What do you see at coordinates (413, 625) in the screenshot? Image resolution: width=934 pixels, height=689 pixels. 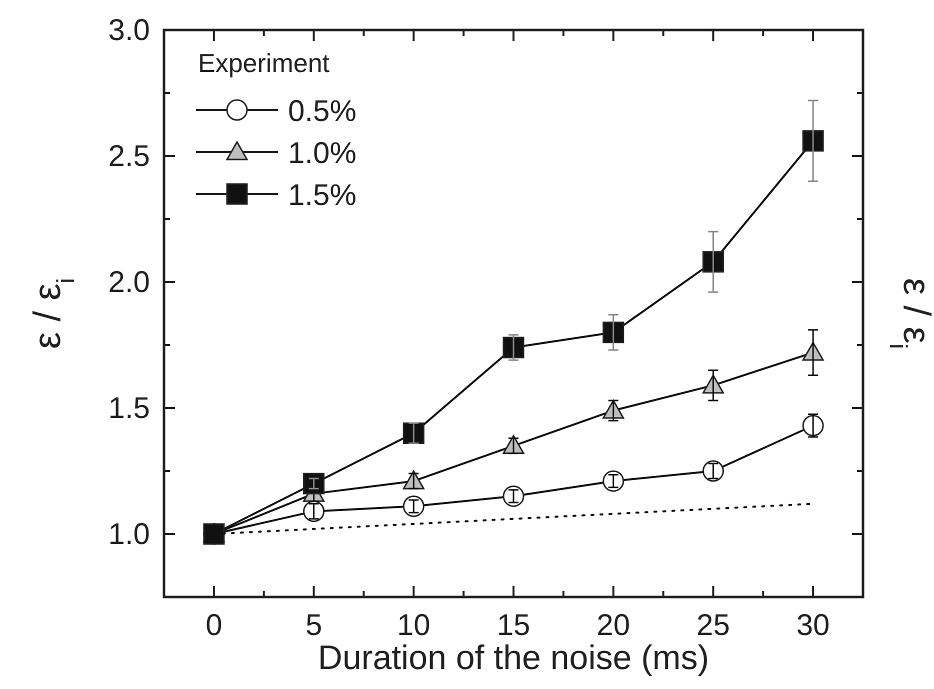 I see `x-tick-label: 10` at bounding box center [413, 625].